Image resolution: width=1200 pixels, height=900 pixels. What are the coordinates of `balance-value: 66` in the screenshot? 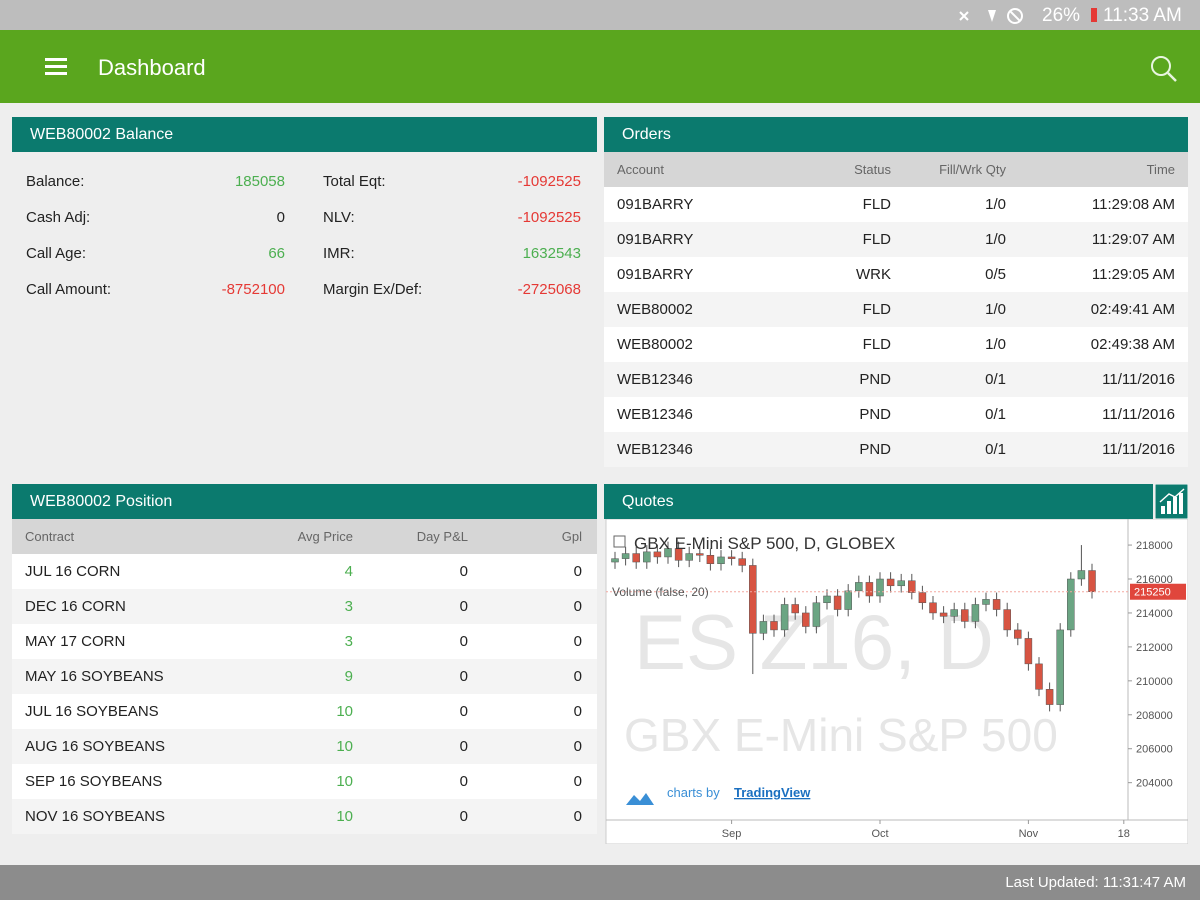 It's located at (276, 253).